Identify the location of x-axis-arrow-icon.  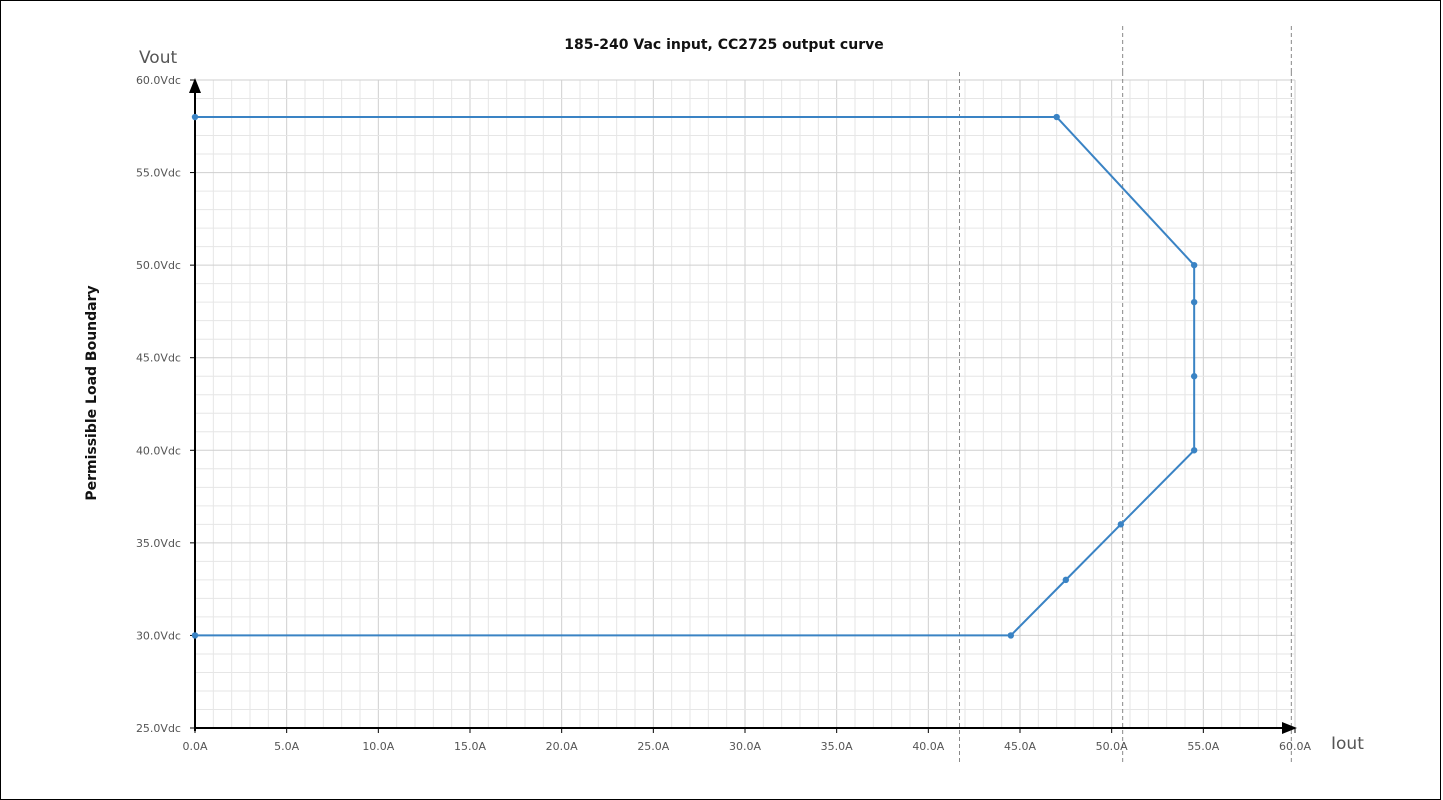
(1289, 728).